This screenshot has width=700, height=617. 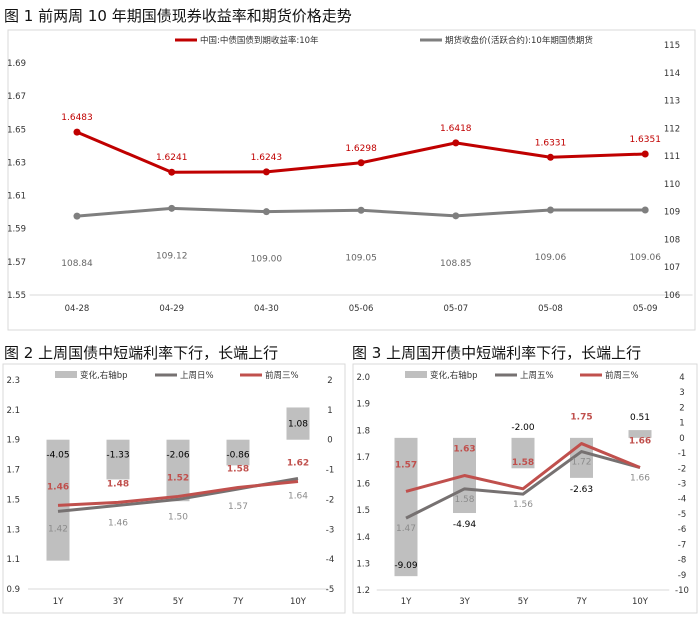 What do you see at coordinates (406, 529) in the screenshot?
I see `chart3-series-data-label: 1.47` at bounding box center [406, 529].